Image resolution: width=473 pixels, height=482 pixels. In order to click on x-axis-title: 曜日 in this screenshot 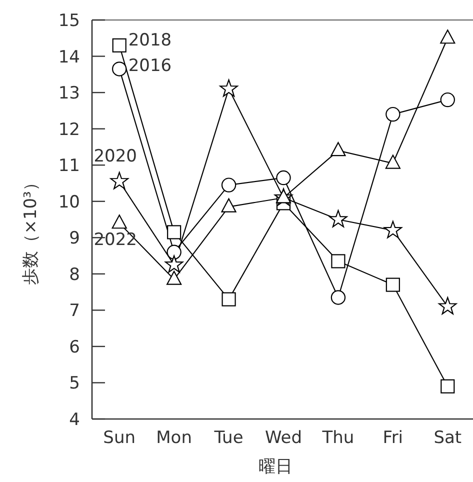, I will do `click(275, 467)`.